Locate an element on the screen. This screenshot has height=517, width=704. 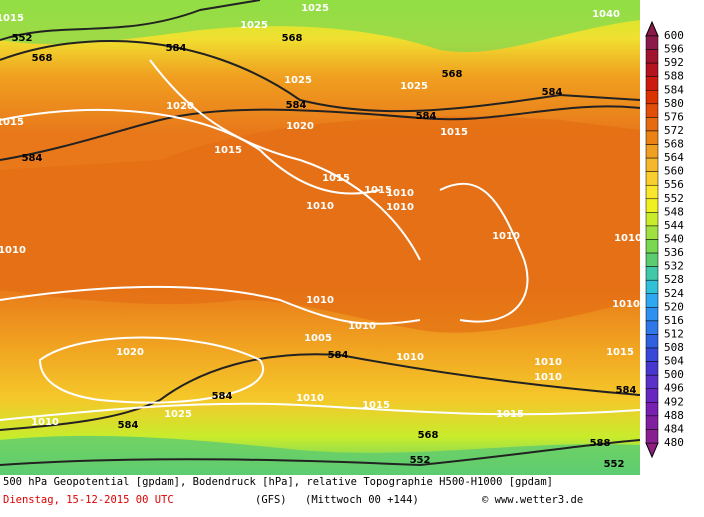
colorbar-label: 544 is located at coordinates (674, 225).